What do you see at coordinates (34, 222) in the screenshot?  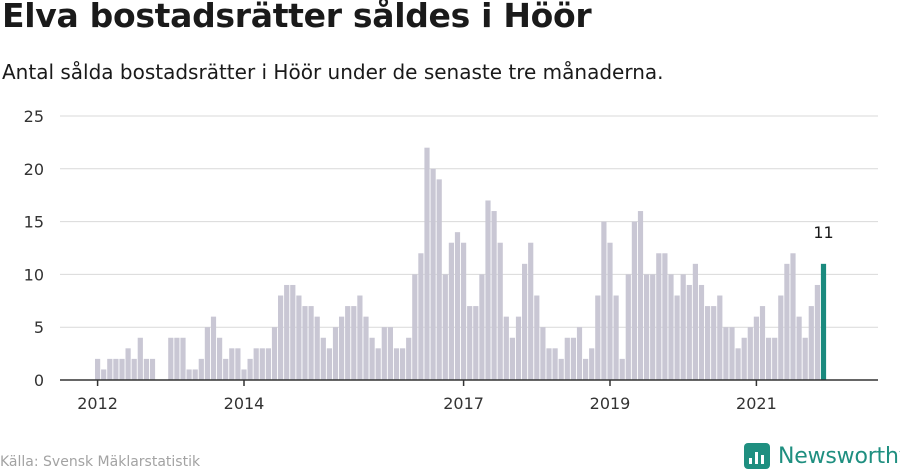 I see `y-tick-label: 15` at bounding box center [34, 222].